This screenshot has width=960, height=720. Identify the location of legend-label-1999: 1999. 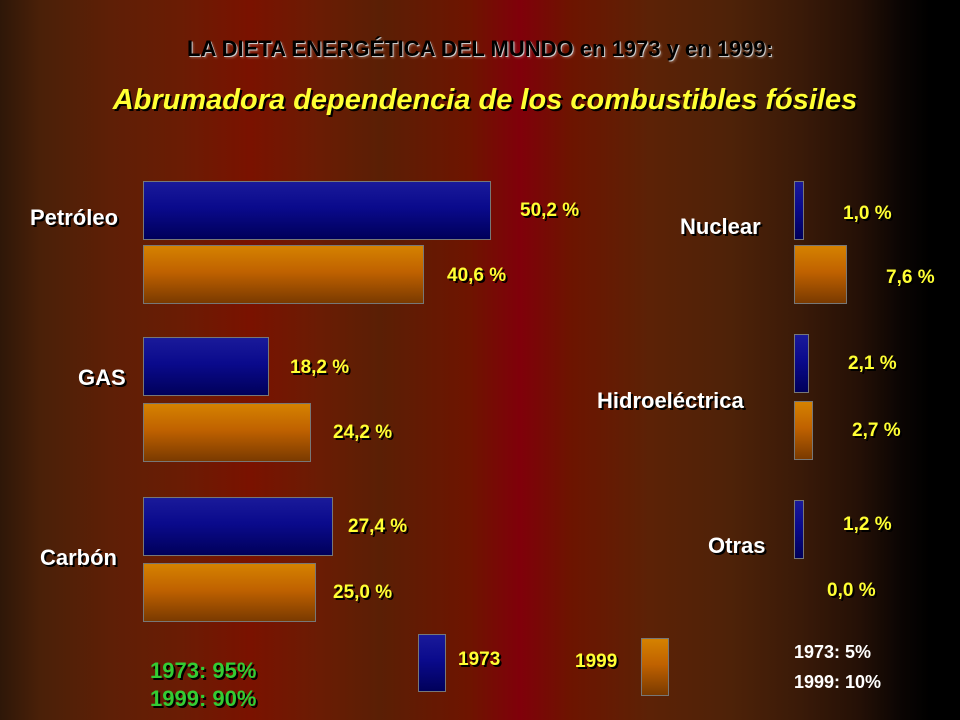
(596, 661).